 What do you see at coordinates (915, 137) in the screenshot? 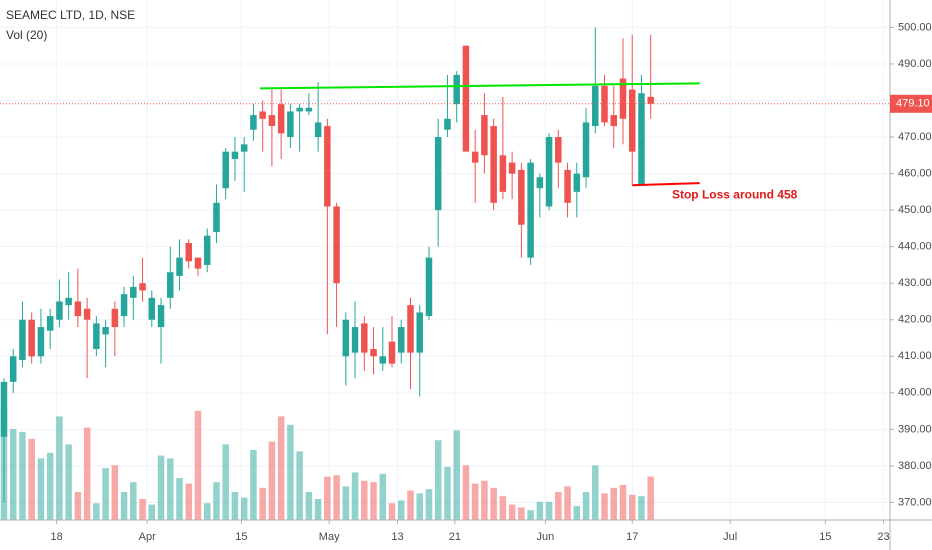
I see `y-tick-label: 470.00` at bounding box center [915, 137].